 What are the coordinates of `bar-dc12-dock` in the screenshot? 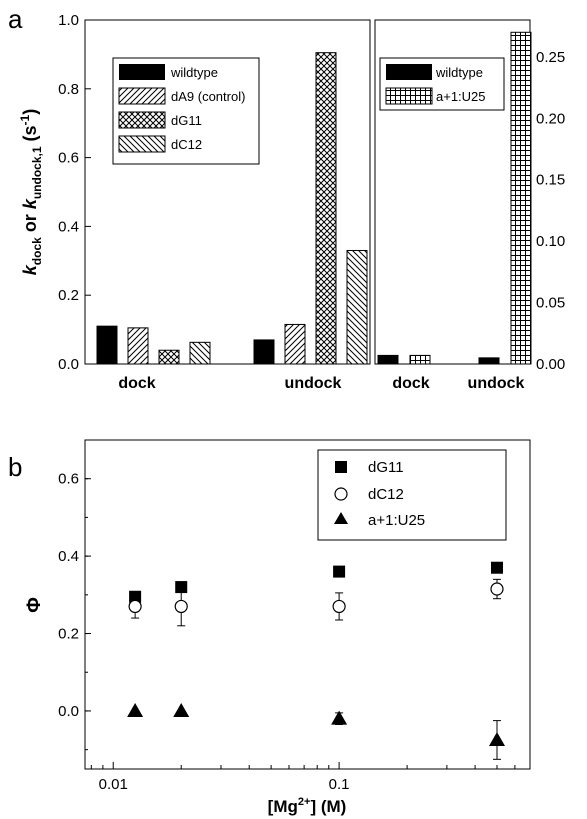 It's located at (200, 353).